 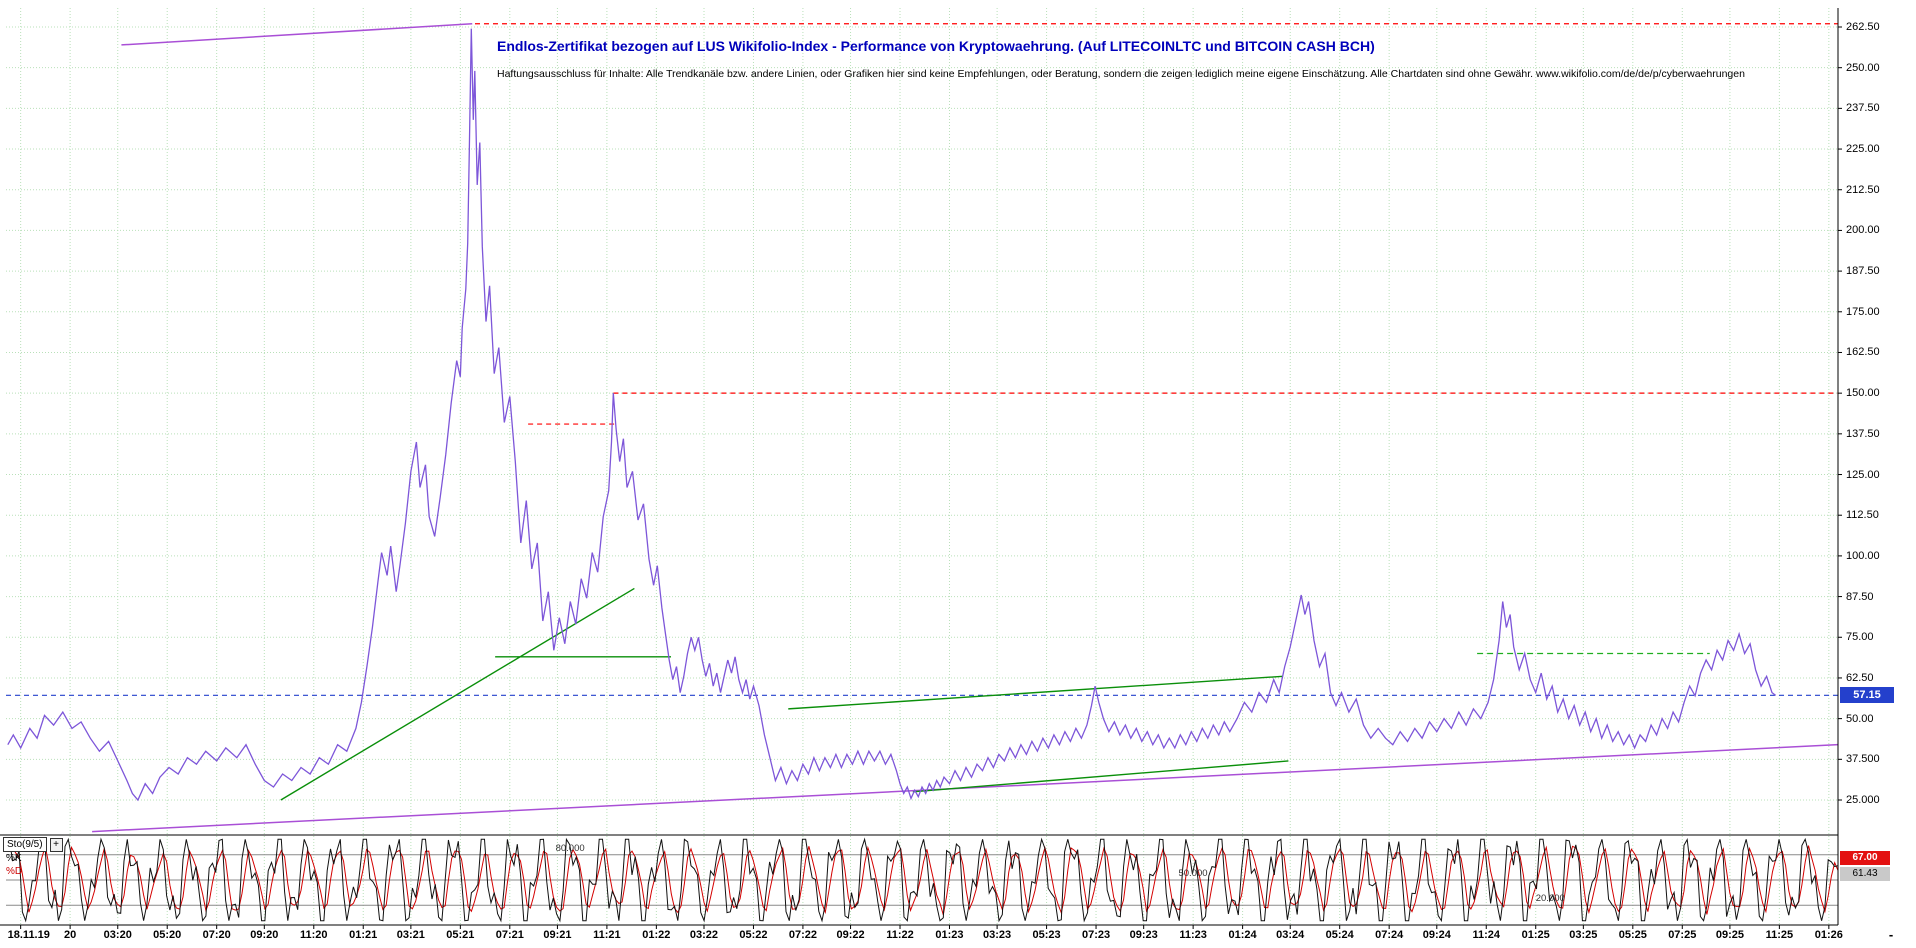 What do you see at coordinates (900, 935) in the screenshot?
I see `x-axis-label: 11:22` at bounding box center [900, 935].